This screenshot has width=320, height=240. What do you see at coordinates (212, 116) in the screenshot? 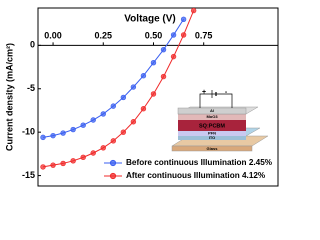
I see `inset-label: MoO3` at bounding box center [212, 116].